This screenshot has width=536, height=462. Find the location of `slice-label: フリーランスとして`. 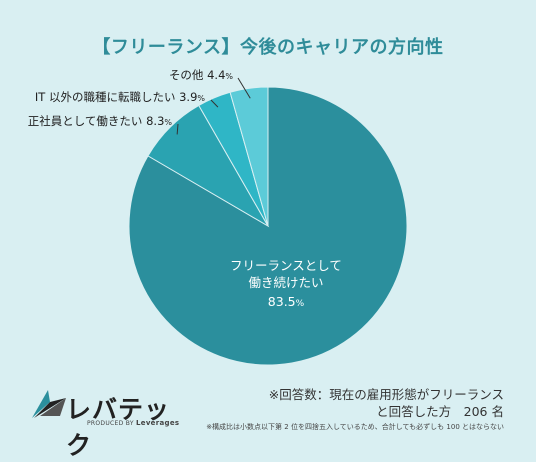

slice-label: フリーランスとして is located at coordinates (286, 265).